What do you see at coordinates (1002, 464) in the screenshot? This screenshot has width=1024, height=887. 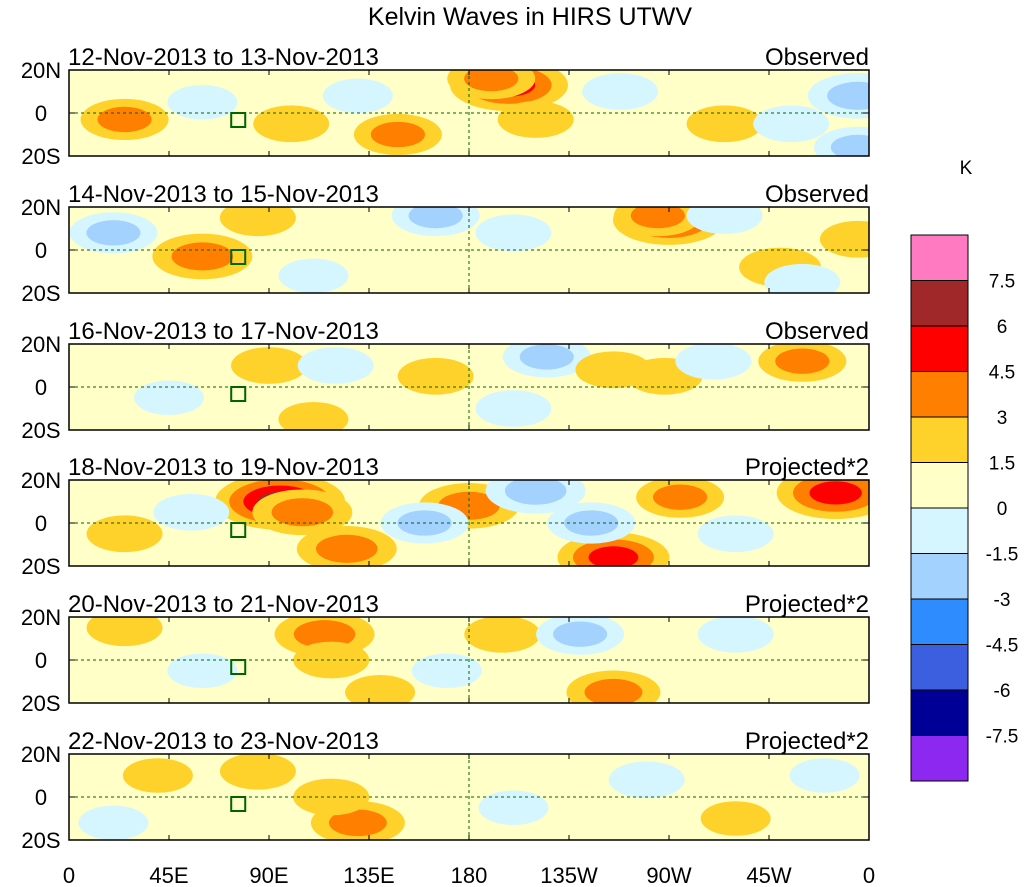 I see `colorbar-label: 1.5` at bounding box center [1002, 464].